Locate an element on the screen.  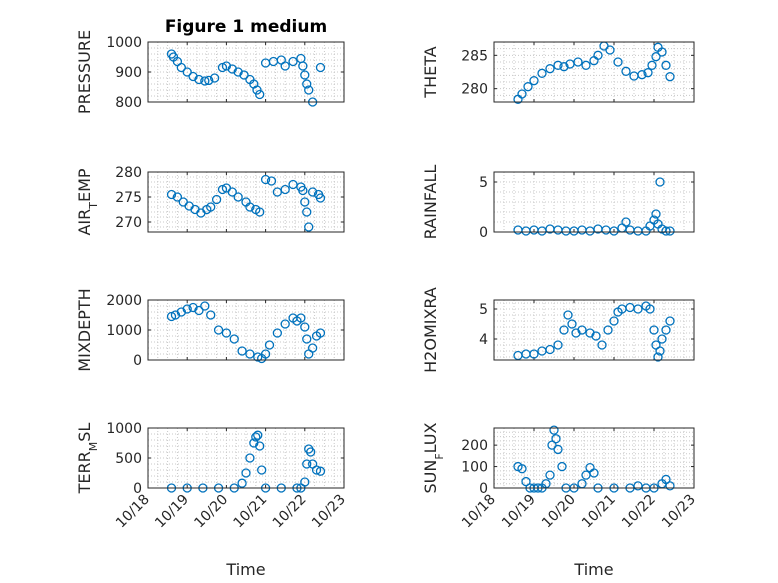
x-tick-label: 10/18 is located at coordinates (133, 512).